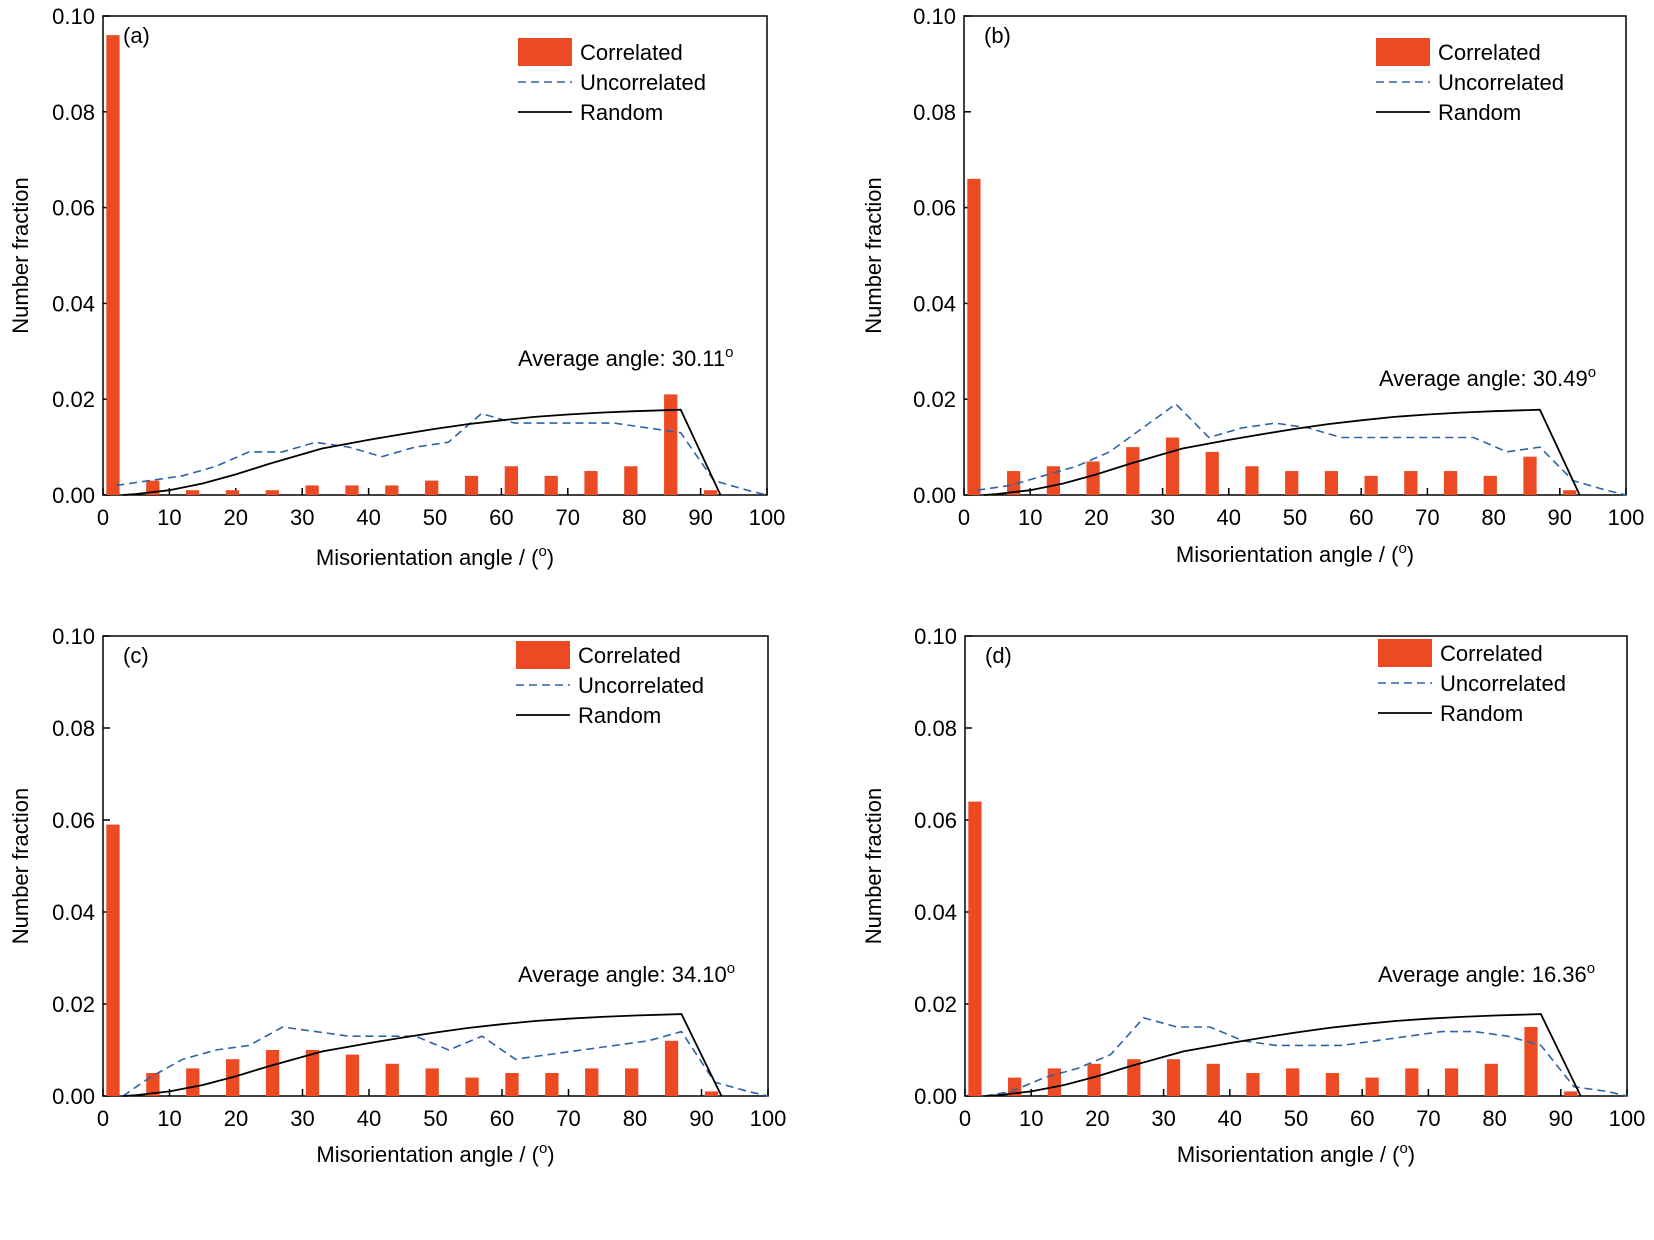  I want to click on annotation-text: Average angle: 16.36, so click(1482, 974).